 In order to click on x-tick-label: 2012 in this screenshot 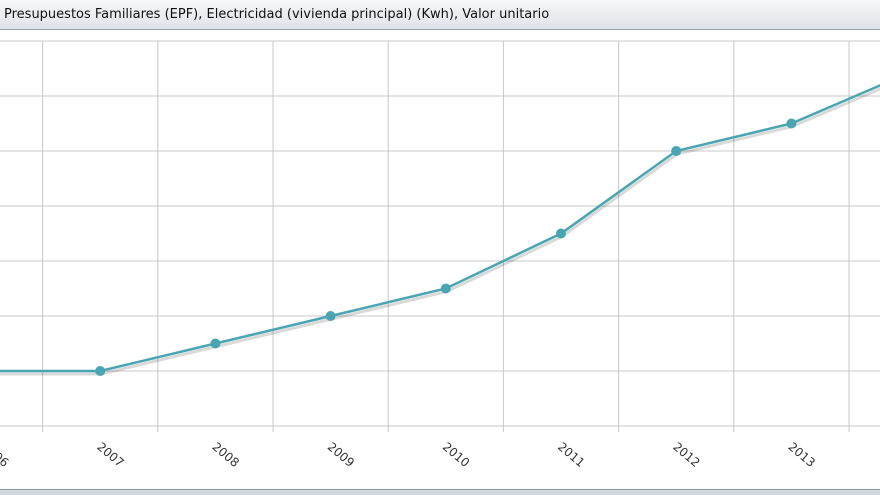, I will do `click(686, 455)`.